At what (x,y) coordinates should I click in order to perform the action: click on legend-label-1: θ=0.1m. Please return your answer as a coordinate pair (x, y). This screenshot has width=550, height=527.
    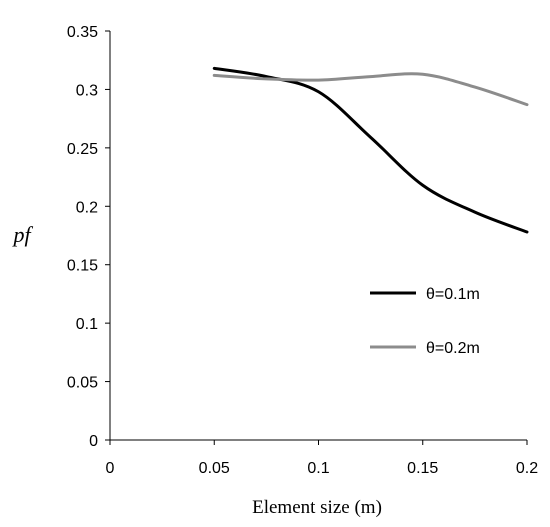
    Looking at the image, I should click on (453, 294).